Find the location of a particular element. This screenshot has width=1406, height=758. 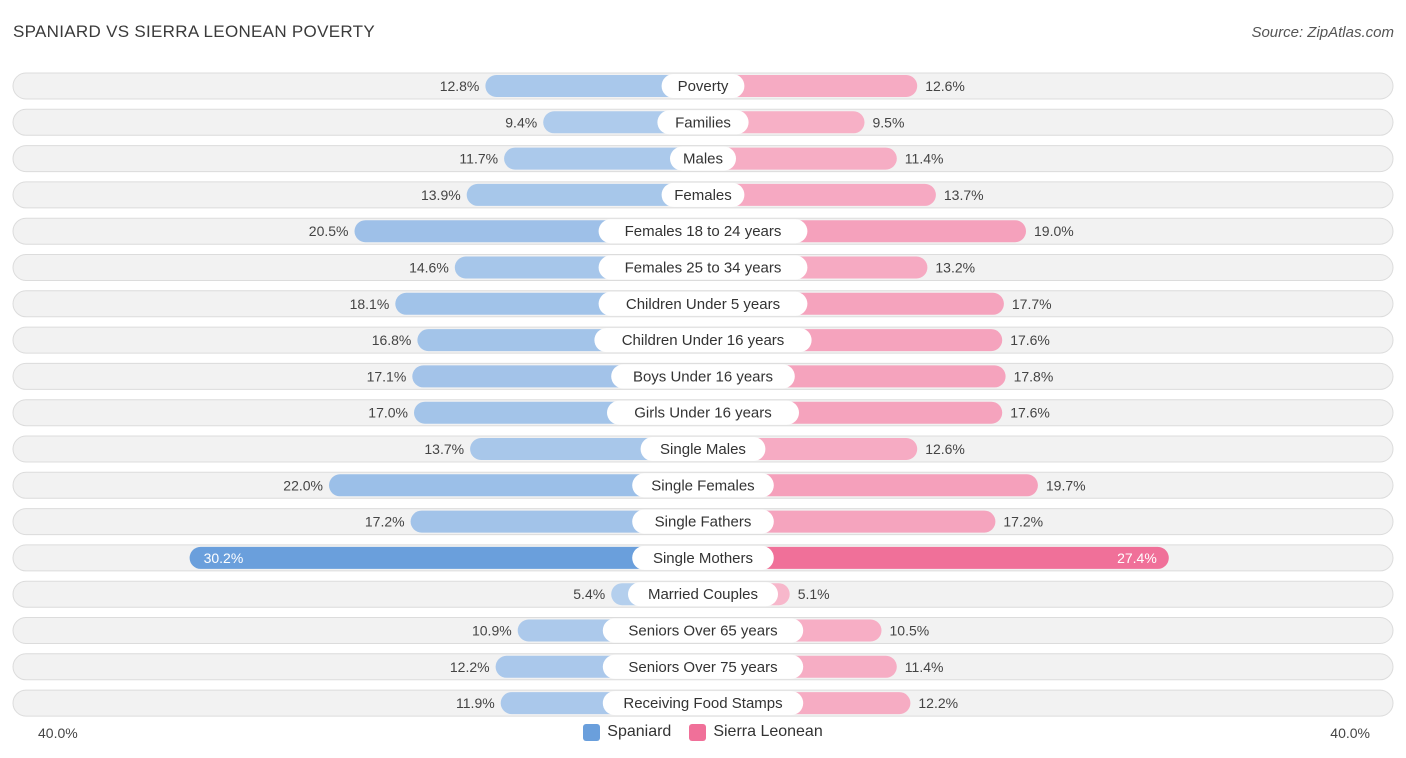

category-pill-boys-under-16-years is located at coordinates (703, 376).